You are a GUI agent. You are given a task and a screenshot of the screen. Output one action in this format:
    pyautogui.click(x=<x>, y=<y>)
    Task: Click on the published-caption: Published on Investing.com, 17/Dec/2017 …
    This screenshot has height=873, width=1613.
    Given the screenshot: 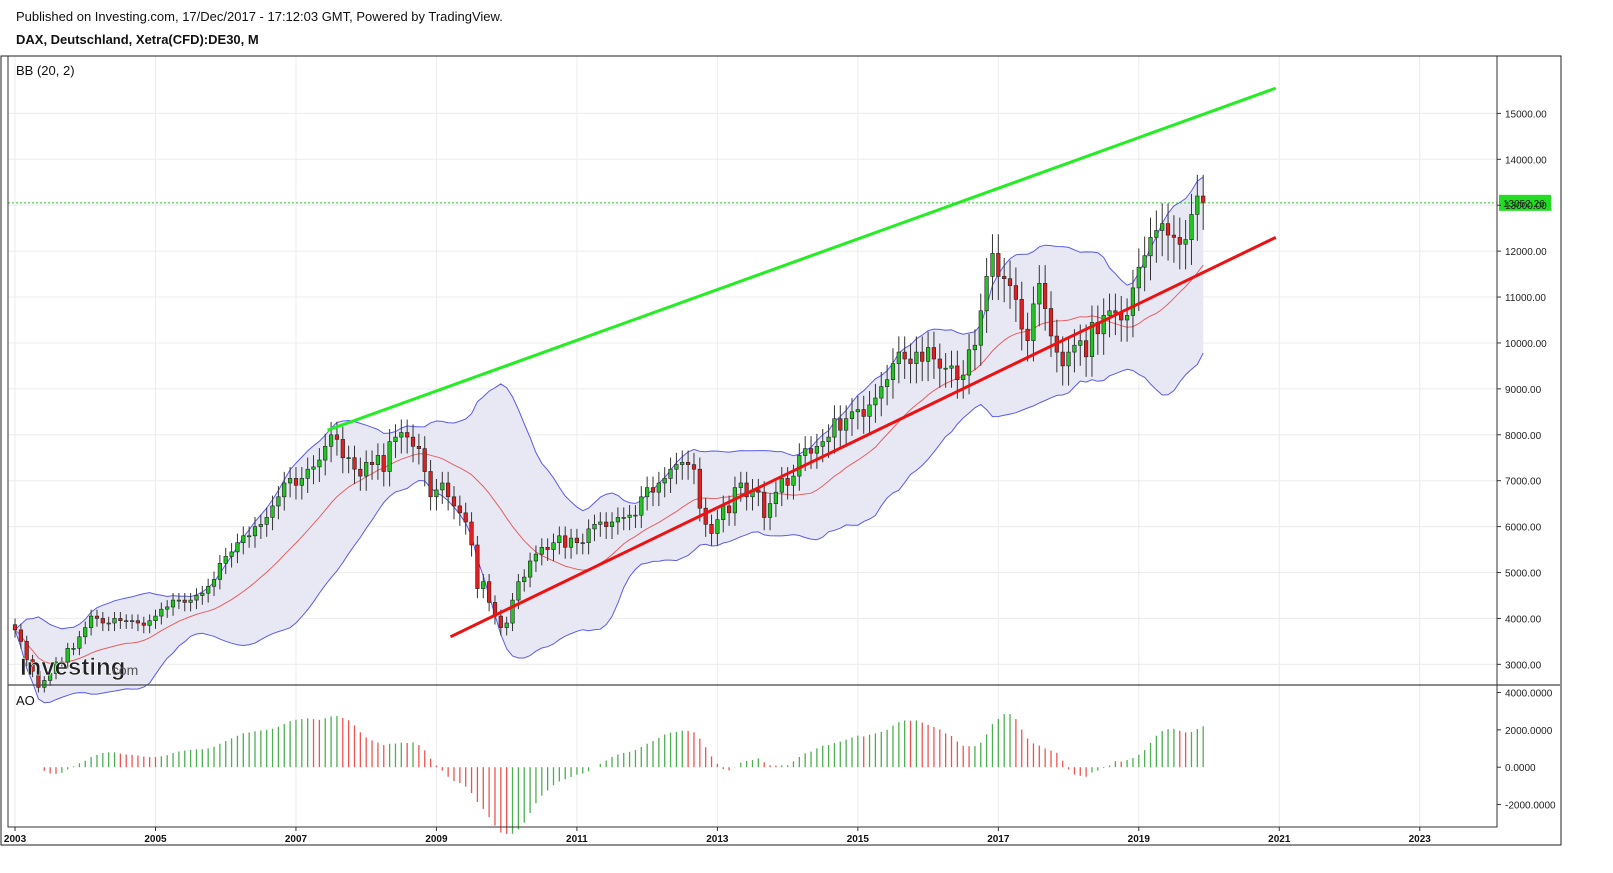 What is the action you would take?
    pyautogui.click(x=259, y=16)
    